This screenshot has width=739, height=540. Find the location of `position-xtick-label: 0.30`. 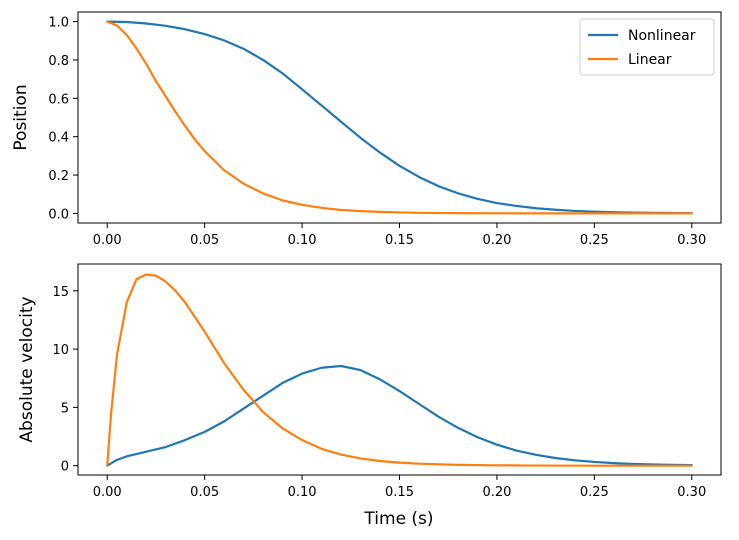

position-xtick-label: 0.30 is located at coordinates (691, 240).